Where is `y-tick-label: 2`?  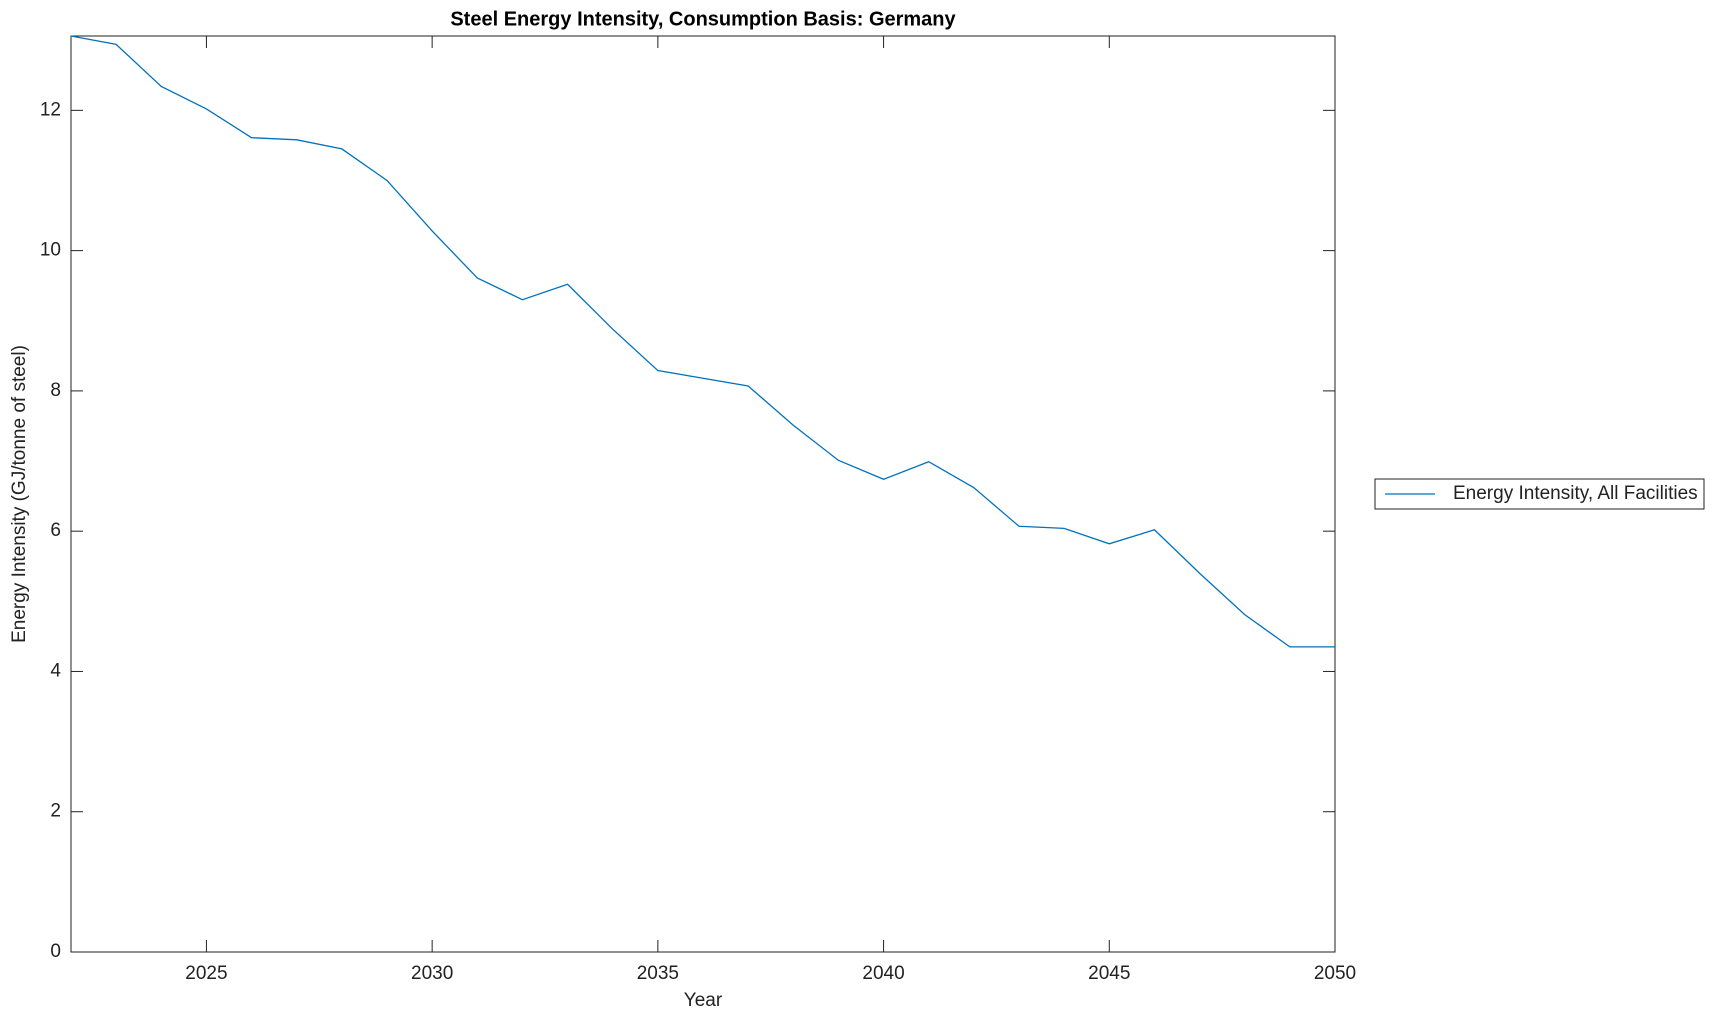 y-tick-label: 2 is located at coordinates (55, 811).